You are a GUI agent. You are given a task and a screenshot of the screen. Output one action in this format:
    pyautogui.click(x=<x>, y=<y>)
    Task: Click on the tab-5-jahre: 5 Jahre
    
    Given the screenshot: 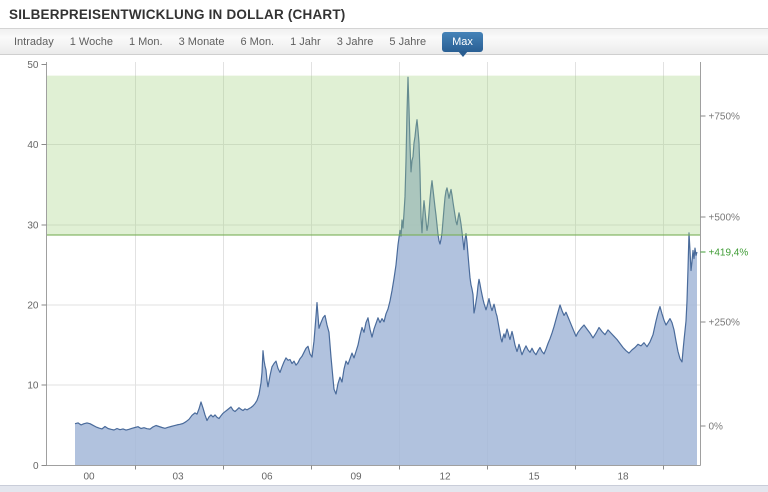 What is the action you would take?
    pyautogui.click(x=408, y=41)
    